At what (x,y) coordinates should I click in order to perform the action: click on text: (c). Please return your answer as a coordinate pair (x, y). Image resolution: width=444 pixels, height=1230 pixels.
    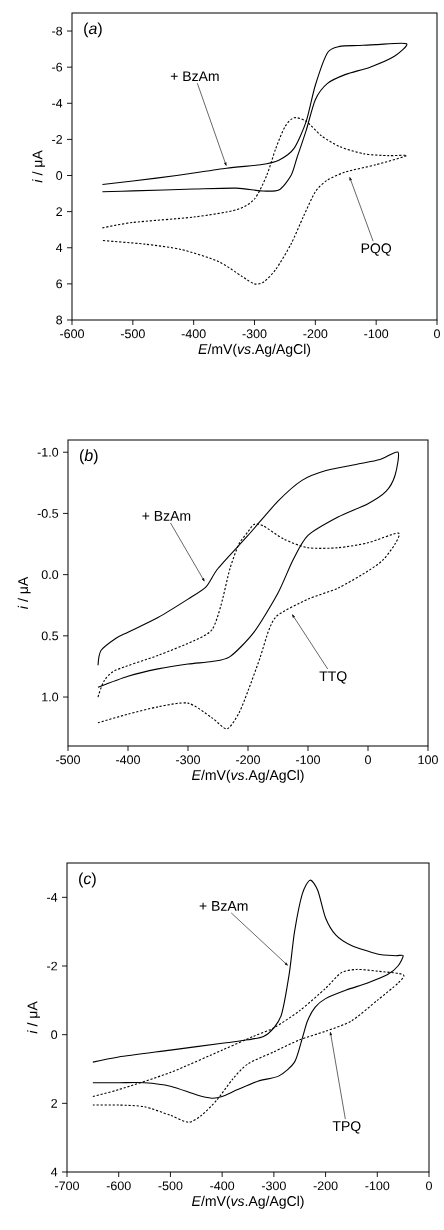
    Looking at the image, I should click on (87, 880).